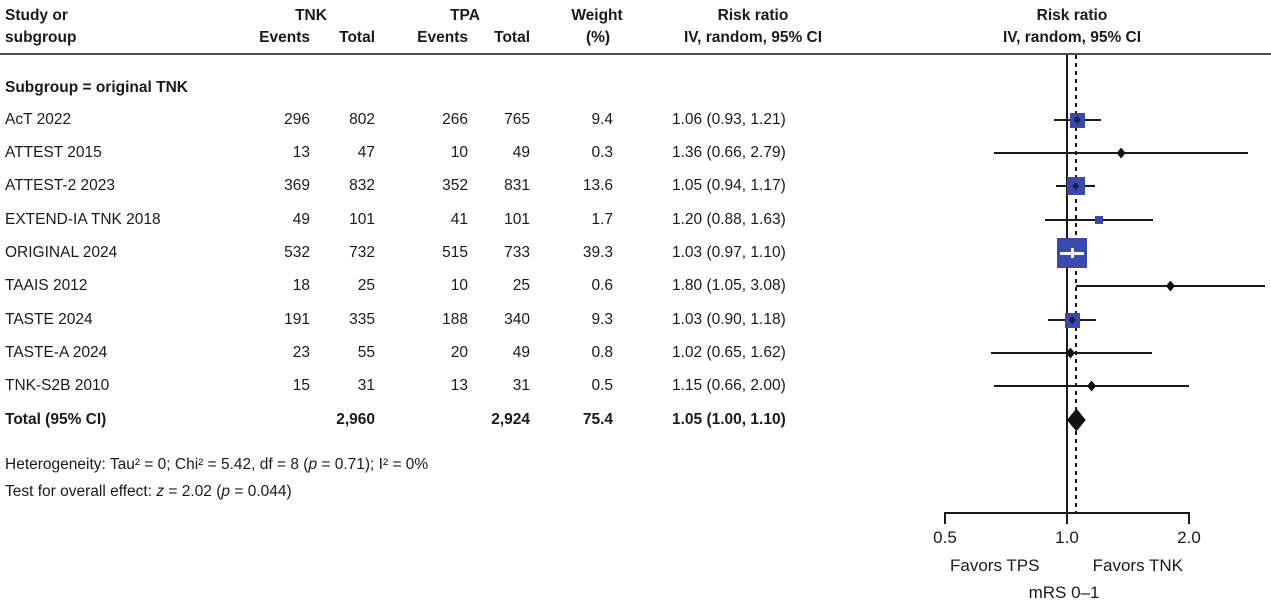  I want to click on study-name: AcT 2022, so click(38, 119).